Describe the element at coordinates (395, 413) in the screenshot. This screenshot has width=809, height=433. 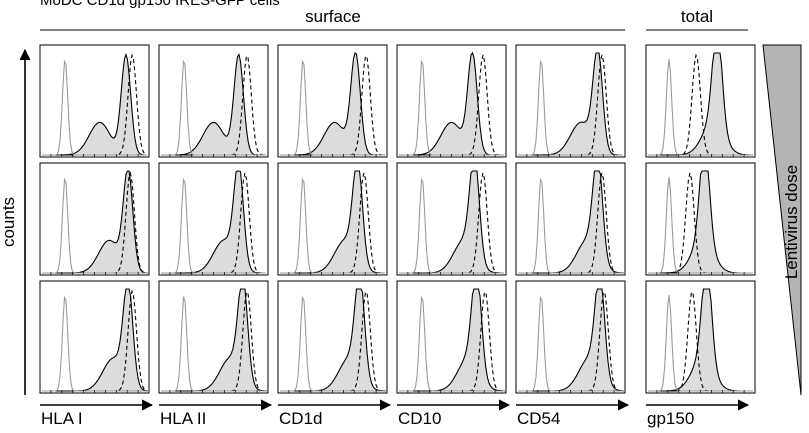
I see `marker-labels: HLA I HLA II CD1d CD10 CD54 gp150` at that location.